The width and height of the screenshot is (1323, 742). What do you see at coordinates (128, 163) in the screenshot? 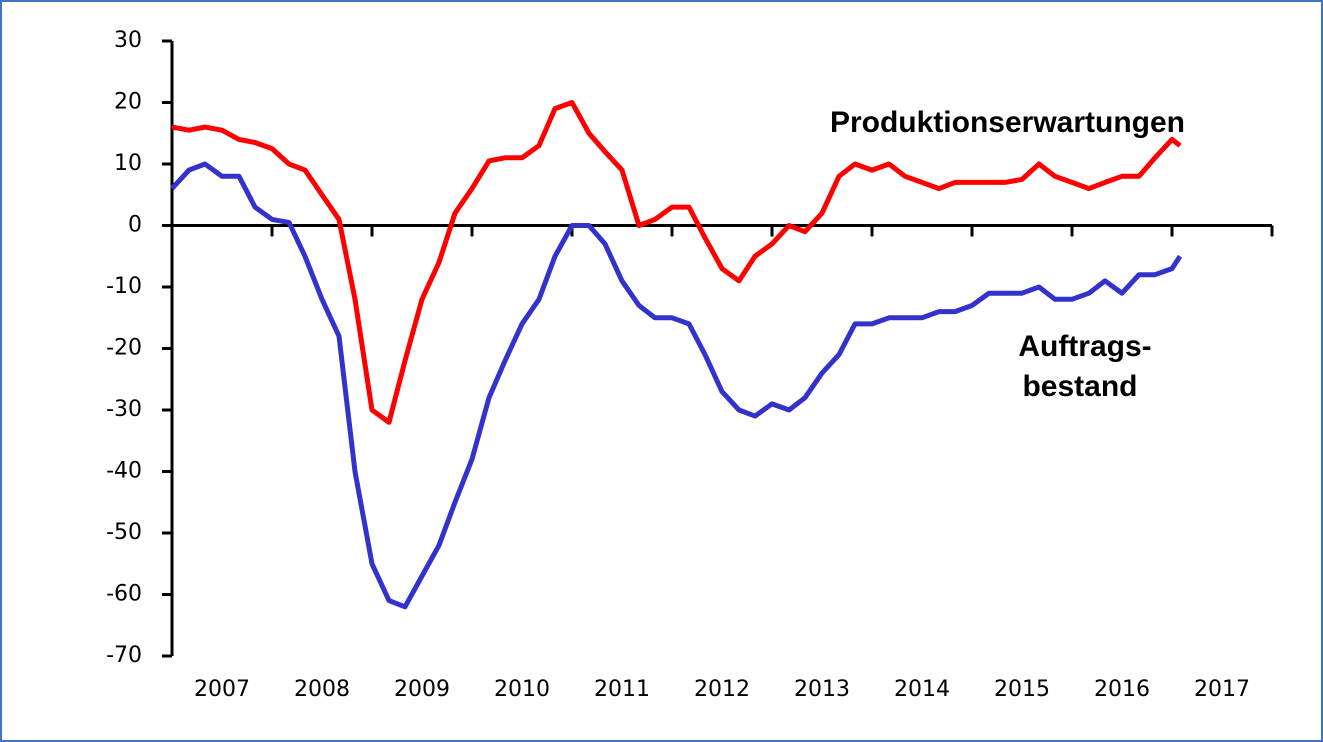
I see `y-tick-label: 10` at bounding box center [128, 163].